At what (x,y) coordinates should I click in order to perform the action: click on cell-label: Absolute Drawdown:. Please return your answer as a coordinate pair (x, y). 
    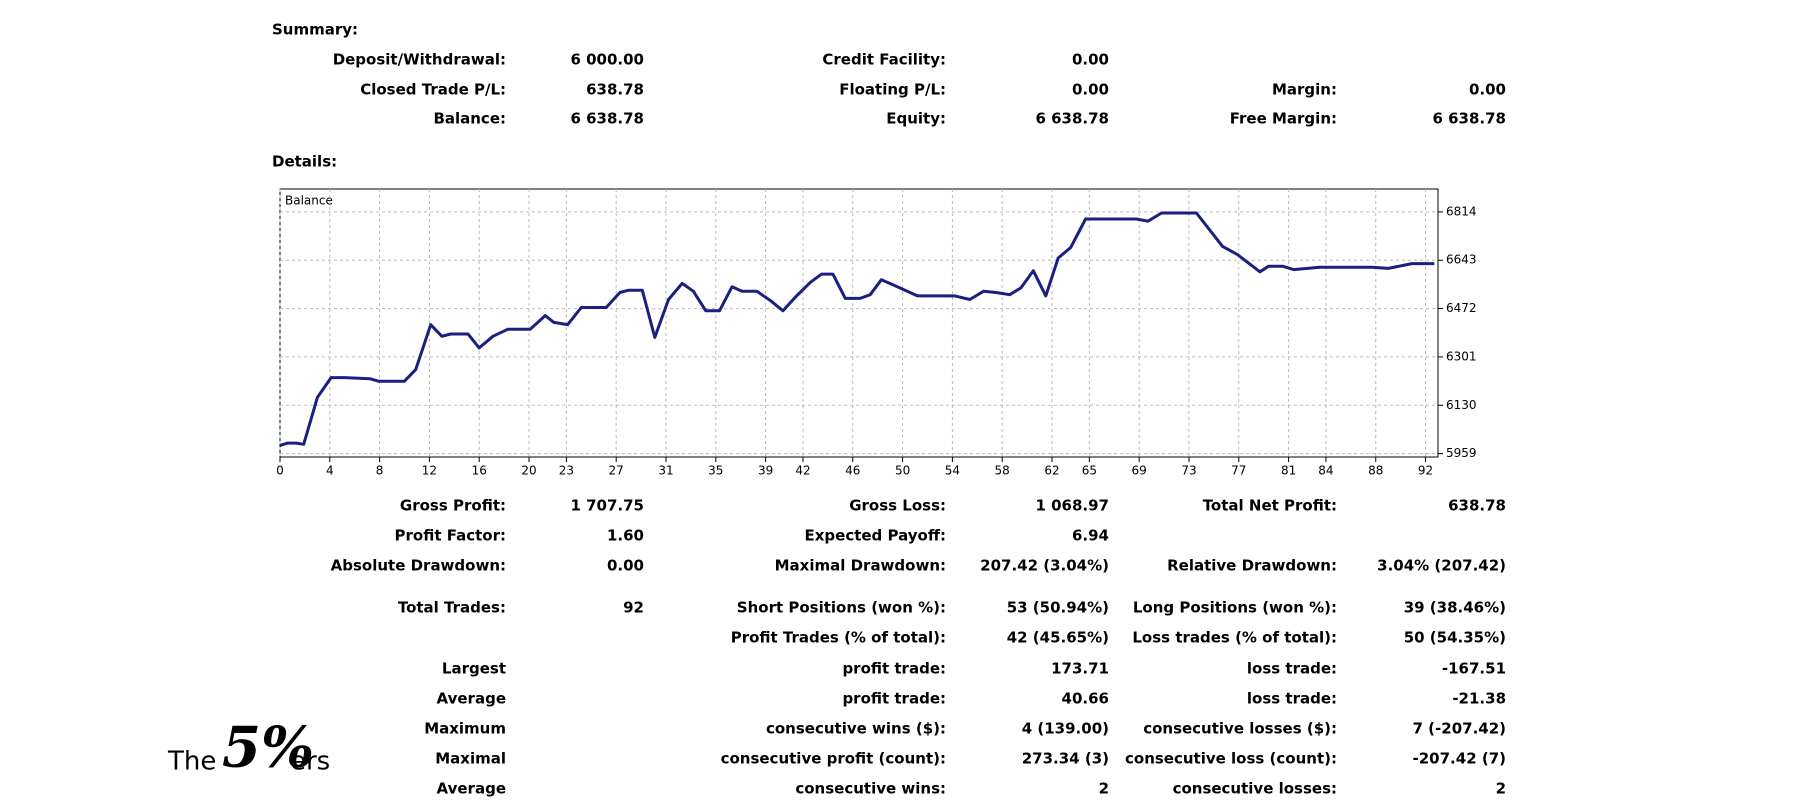
    Looking at the image, I should click on (418, 566).